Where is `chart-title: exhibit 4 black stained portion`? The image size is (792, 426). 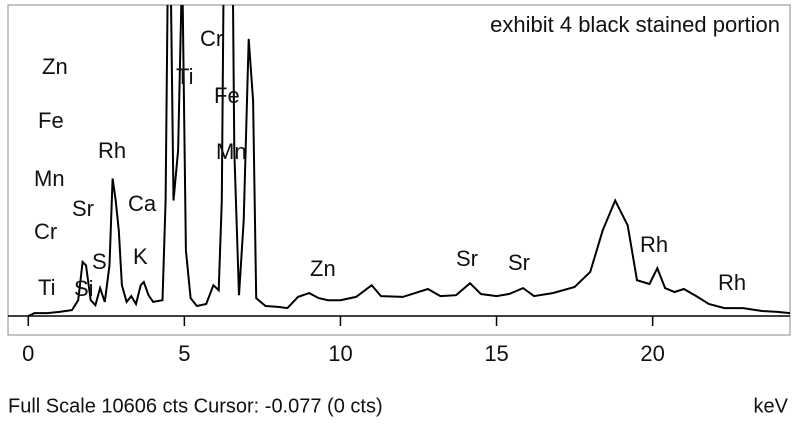 chart-title: exhibit 4 black stained portion is located at coordinates (635, 24).